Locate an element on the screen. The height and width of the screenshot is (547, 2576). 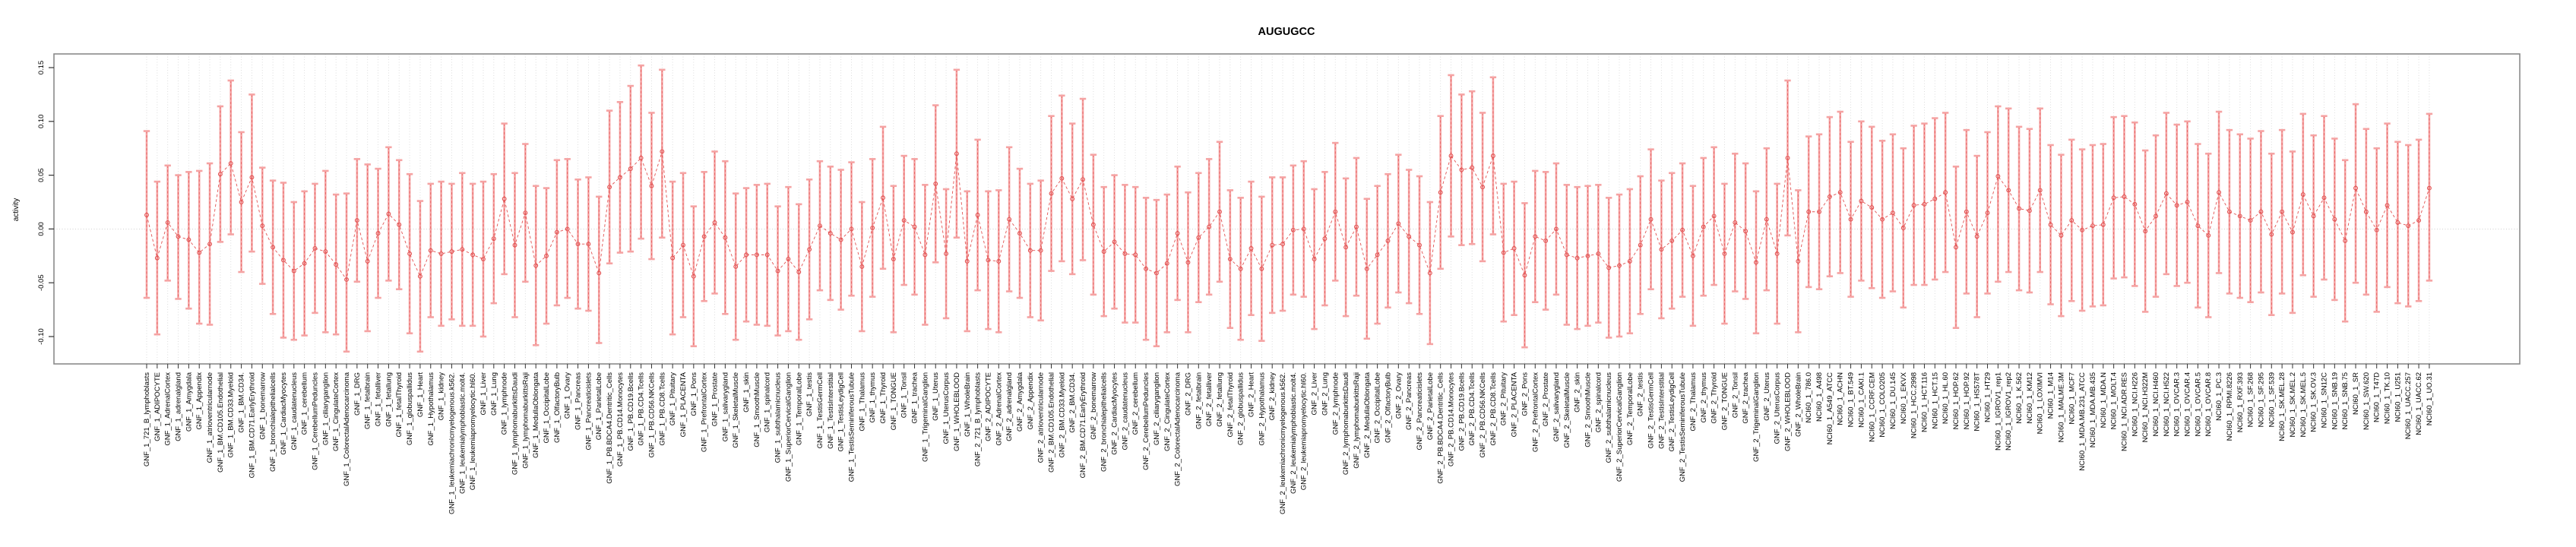
x-axis-label: NCI60_1_HS578T is located at coordinates (1977, 402).